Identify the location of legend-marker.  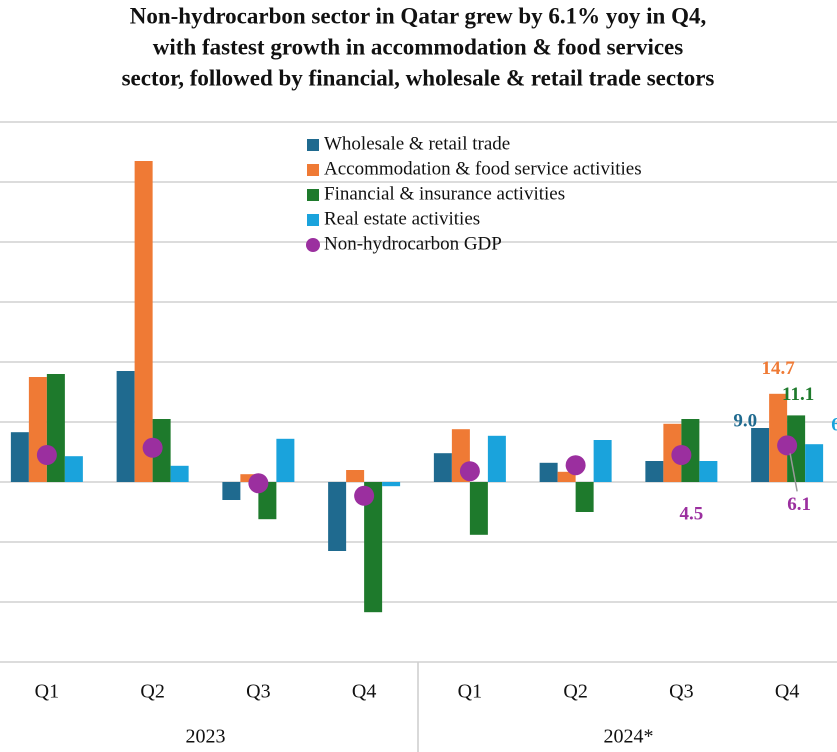
(313, 245).